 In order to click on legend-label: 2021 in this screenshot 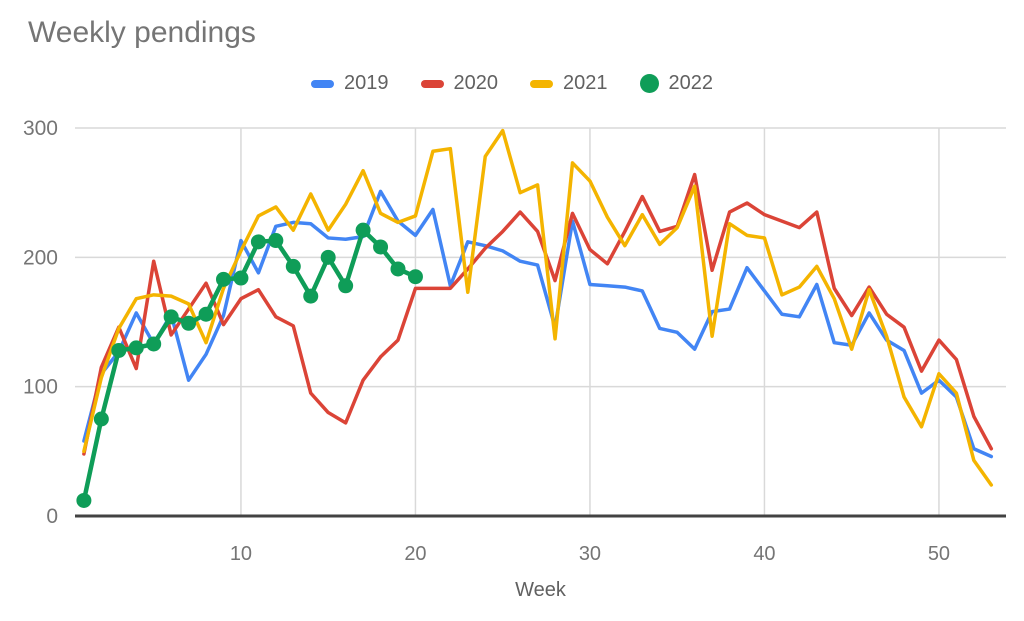, I will do `click(585, 83)`.